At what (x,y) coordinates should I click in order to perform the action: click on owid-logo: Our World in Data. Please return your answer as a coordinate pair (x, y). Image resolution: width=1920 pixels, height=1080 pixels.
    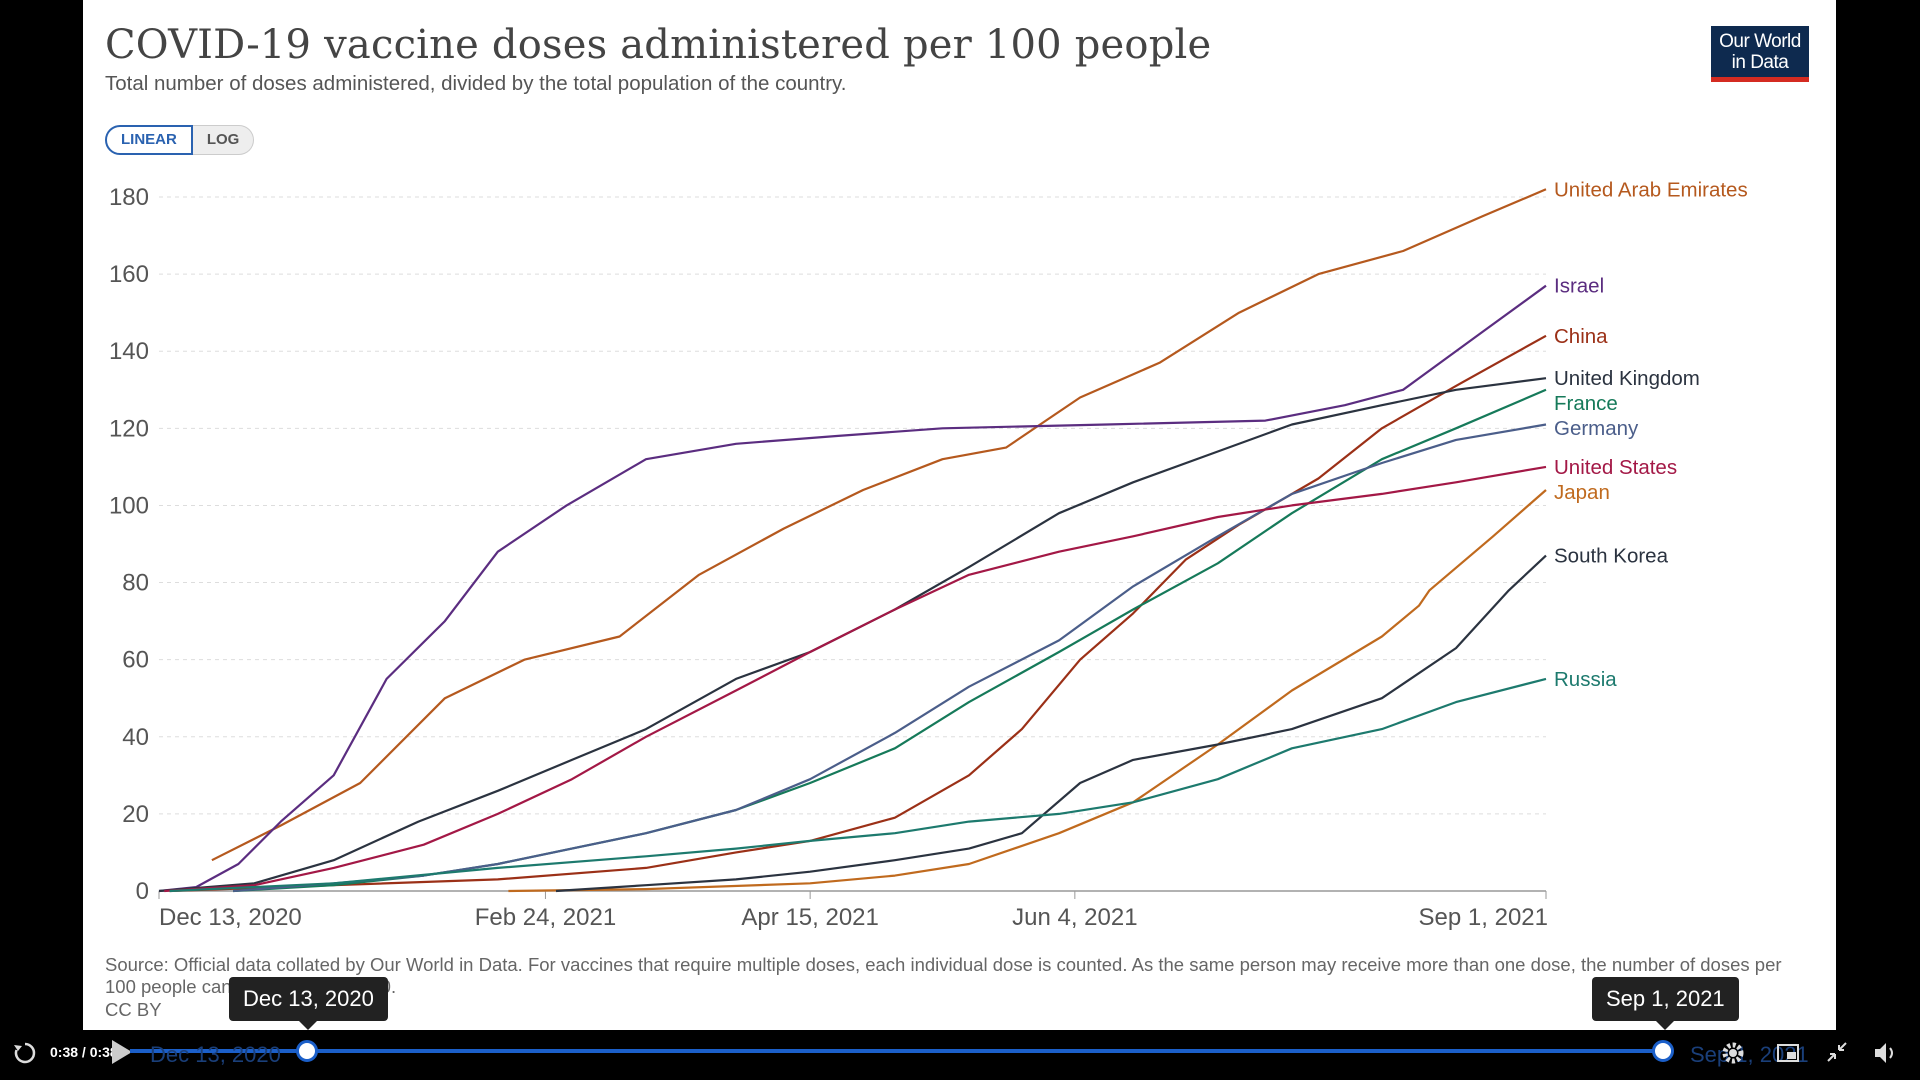
    Looking at the image, I should click on (1760, 54).